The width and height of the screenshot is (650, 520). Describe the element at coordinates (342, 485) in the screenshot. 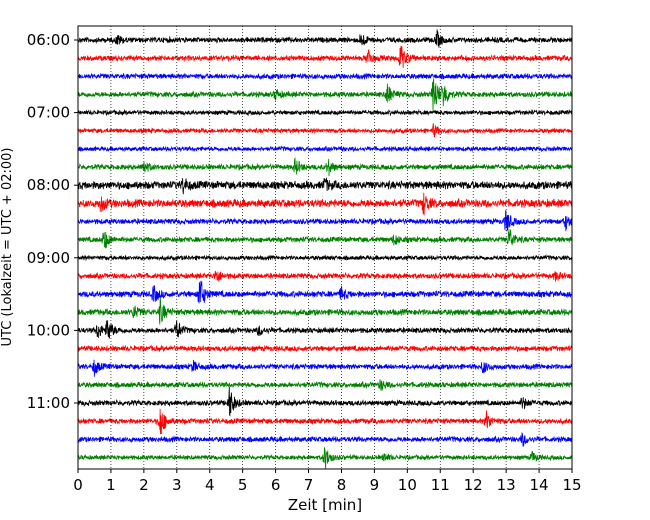

I see `x-tick-label: 8` at that location.